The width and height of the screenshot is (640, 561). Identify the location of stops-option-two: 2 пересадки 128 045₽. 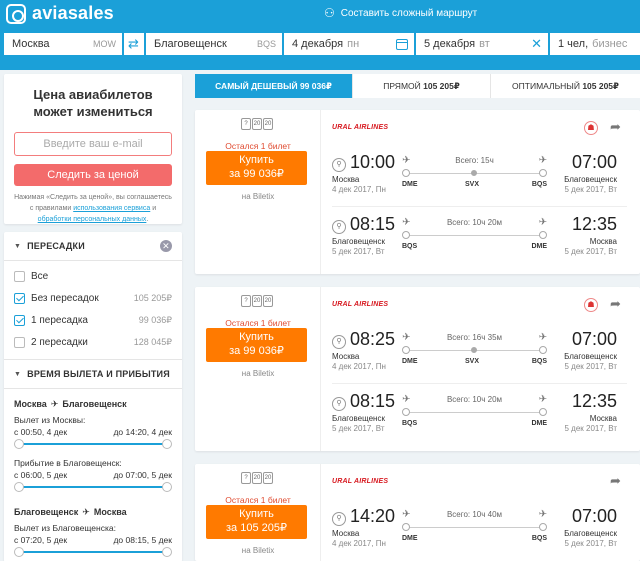
(93, 342).